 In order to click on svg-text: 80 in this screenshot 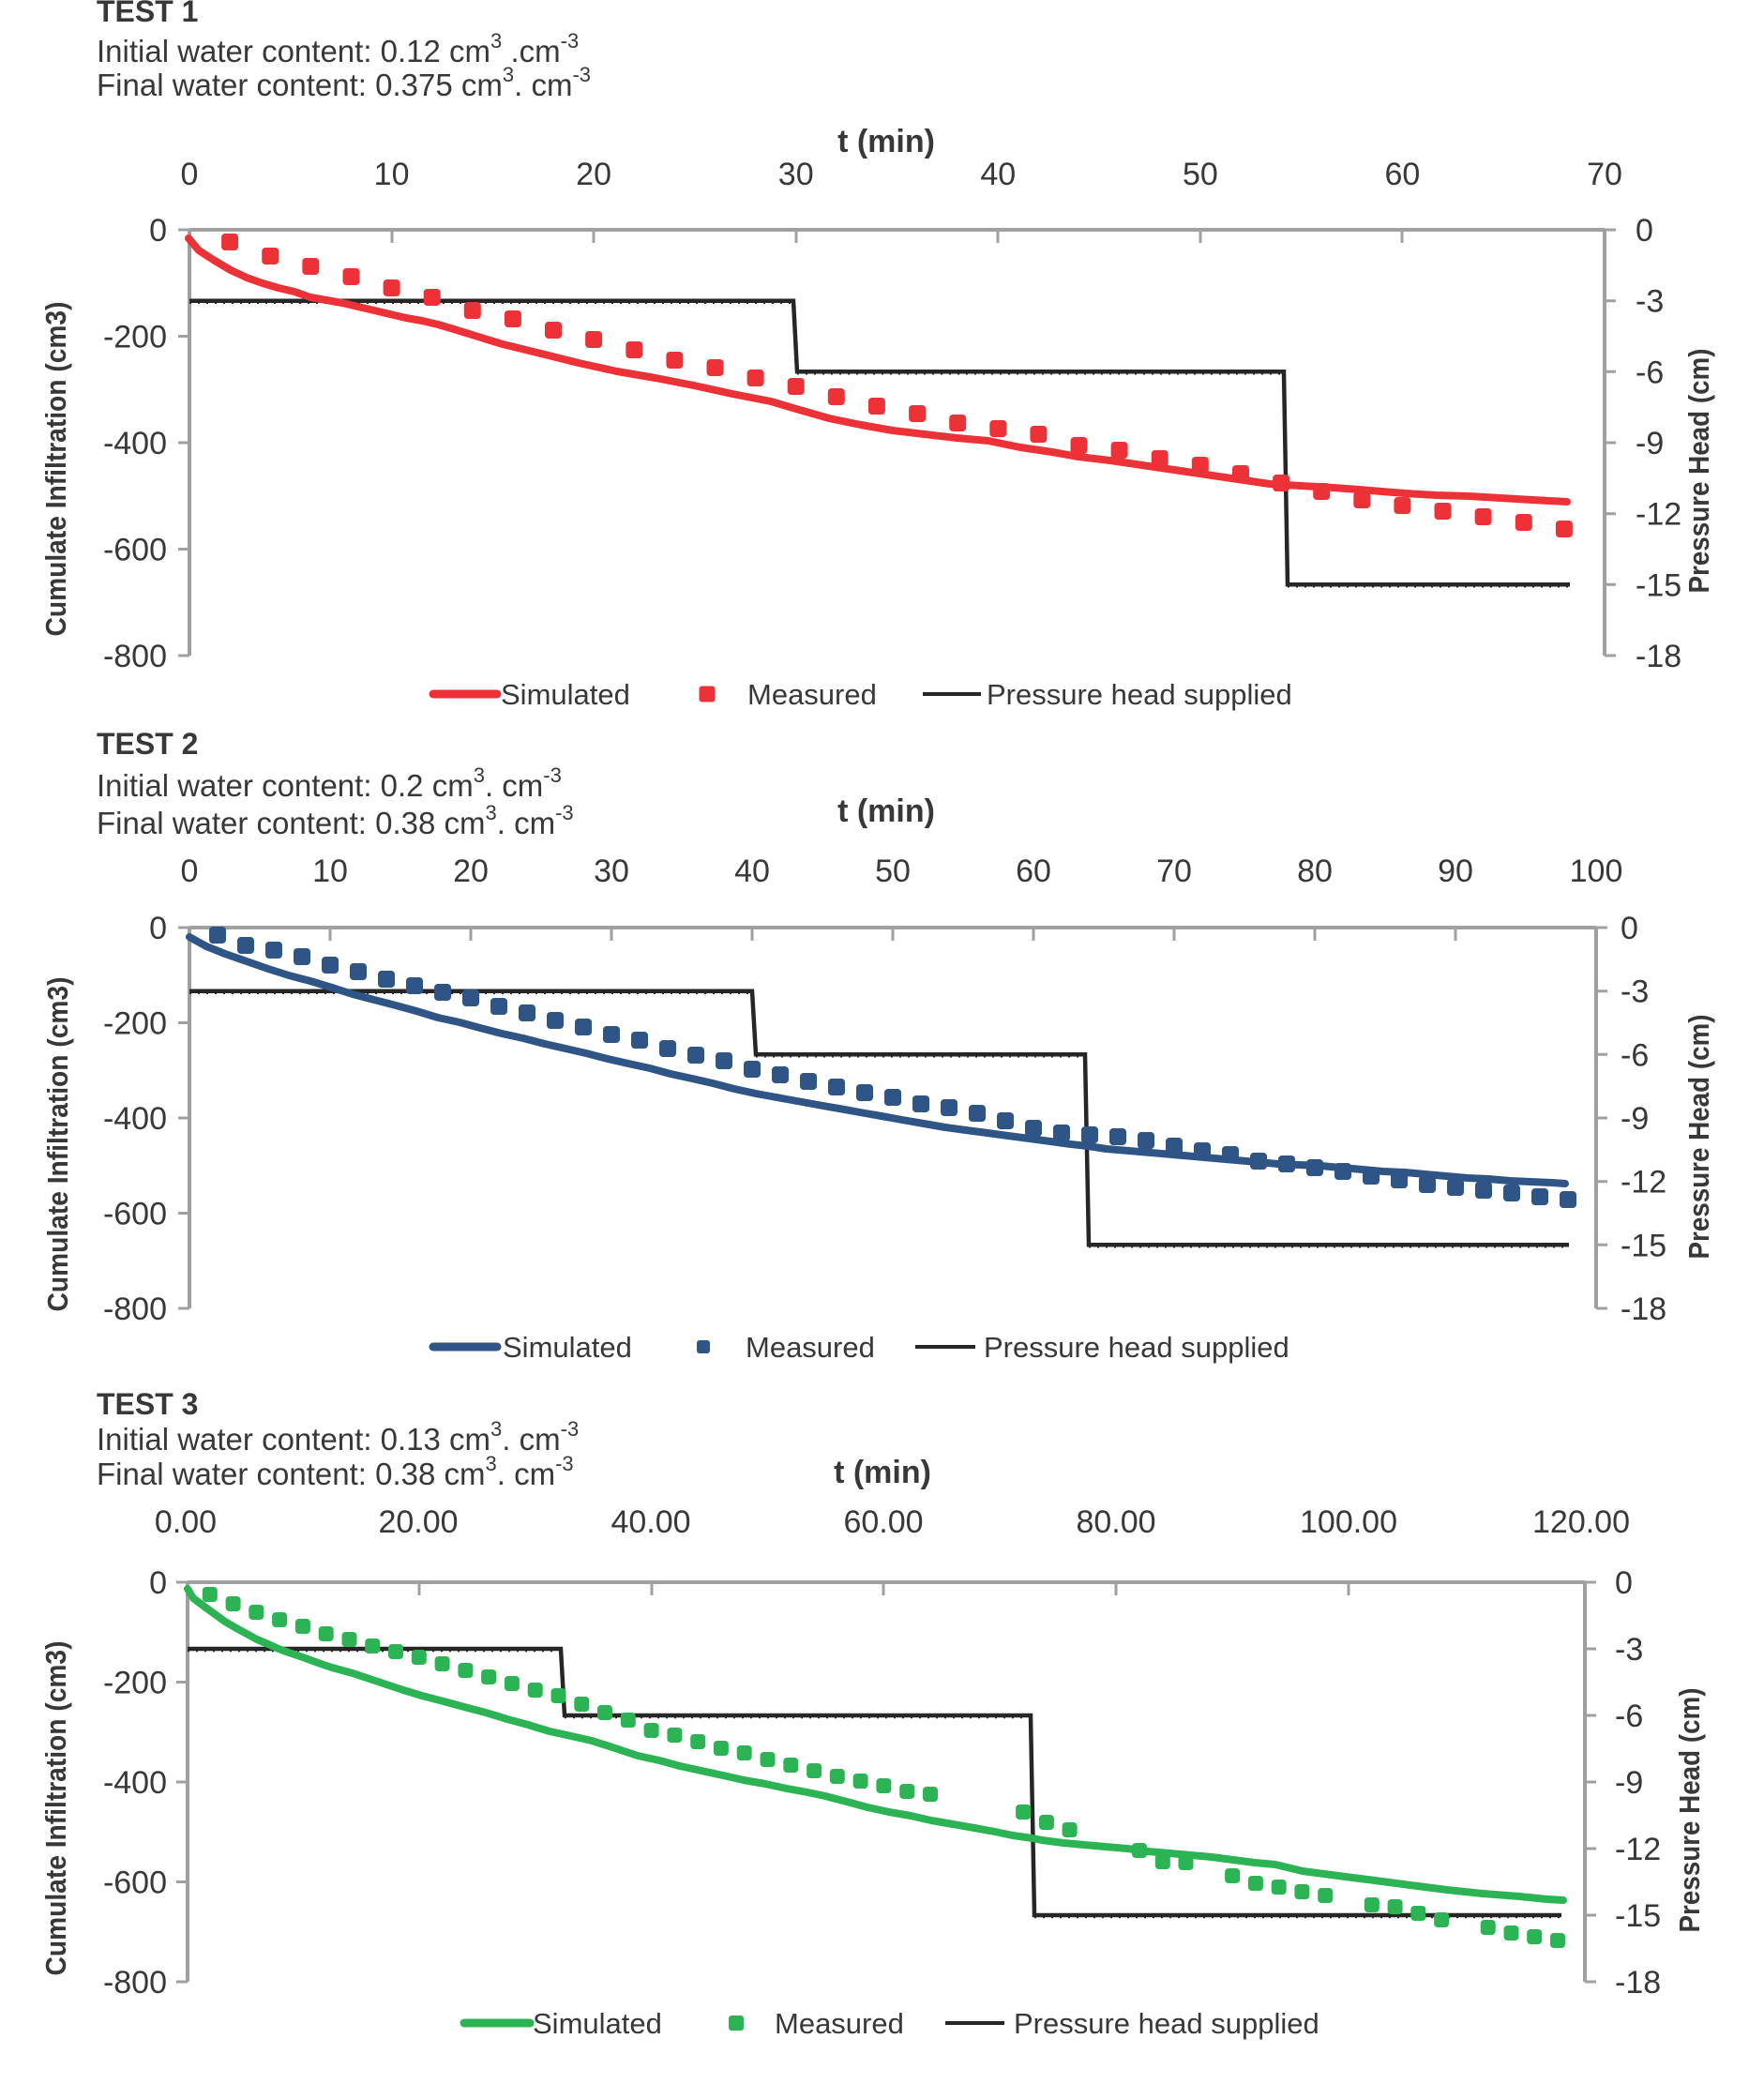, I will do `click(1315, 871)`.